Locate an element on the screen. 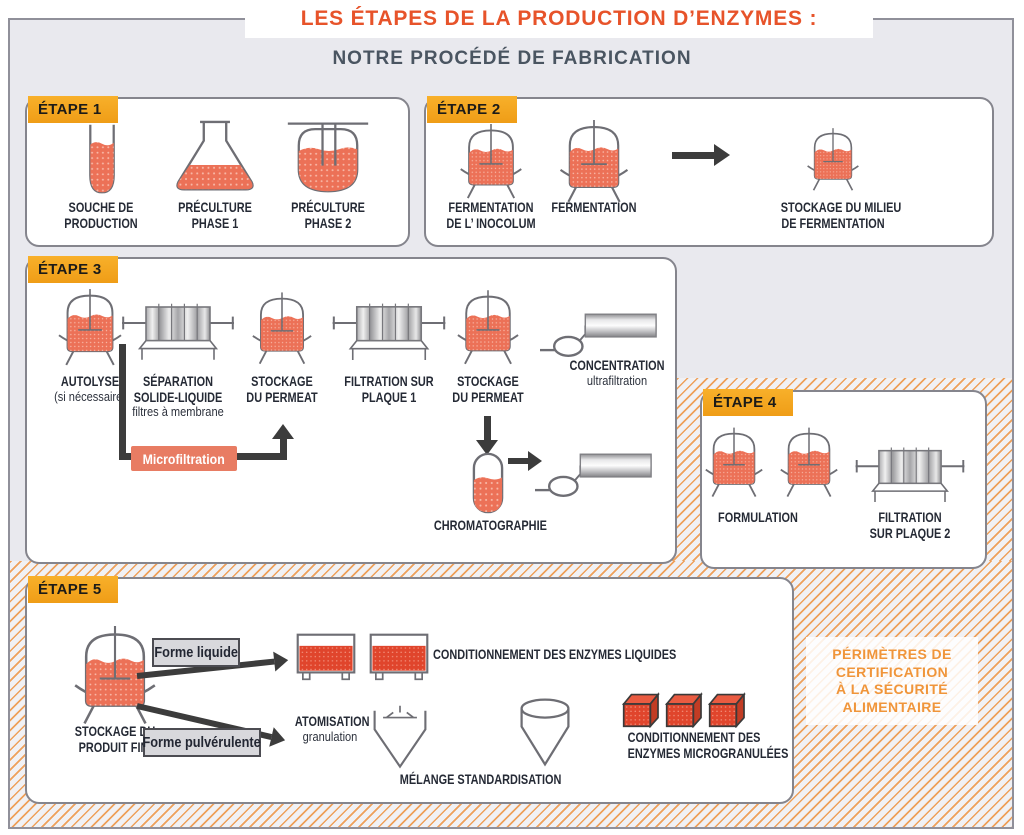  page-title-box: LES ÉTAPES DE LA PRODUCTION D’ENZYMES : is located at coordinates (559, 19).